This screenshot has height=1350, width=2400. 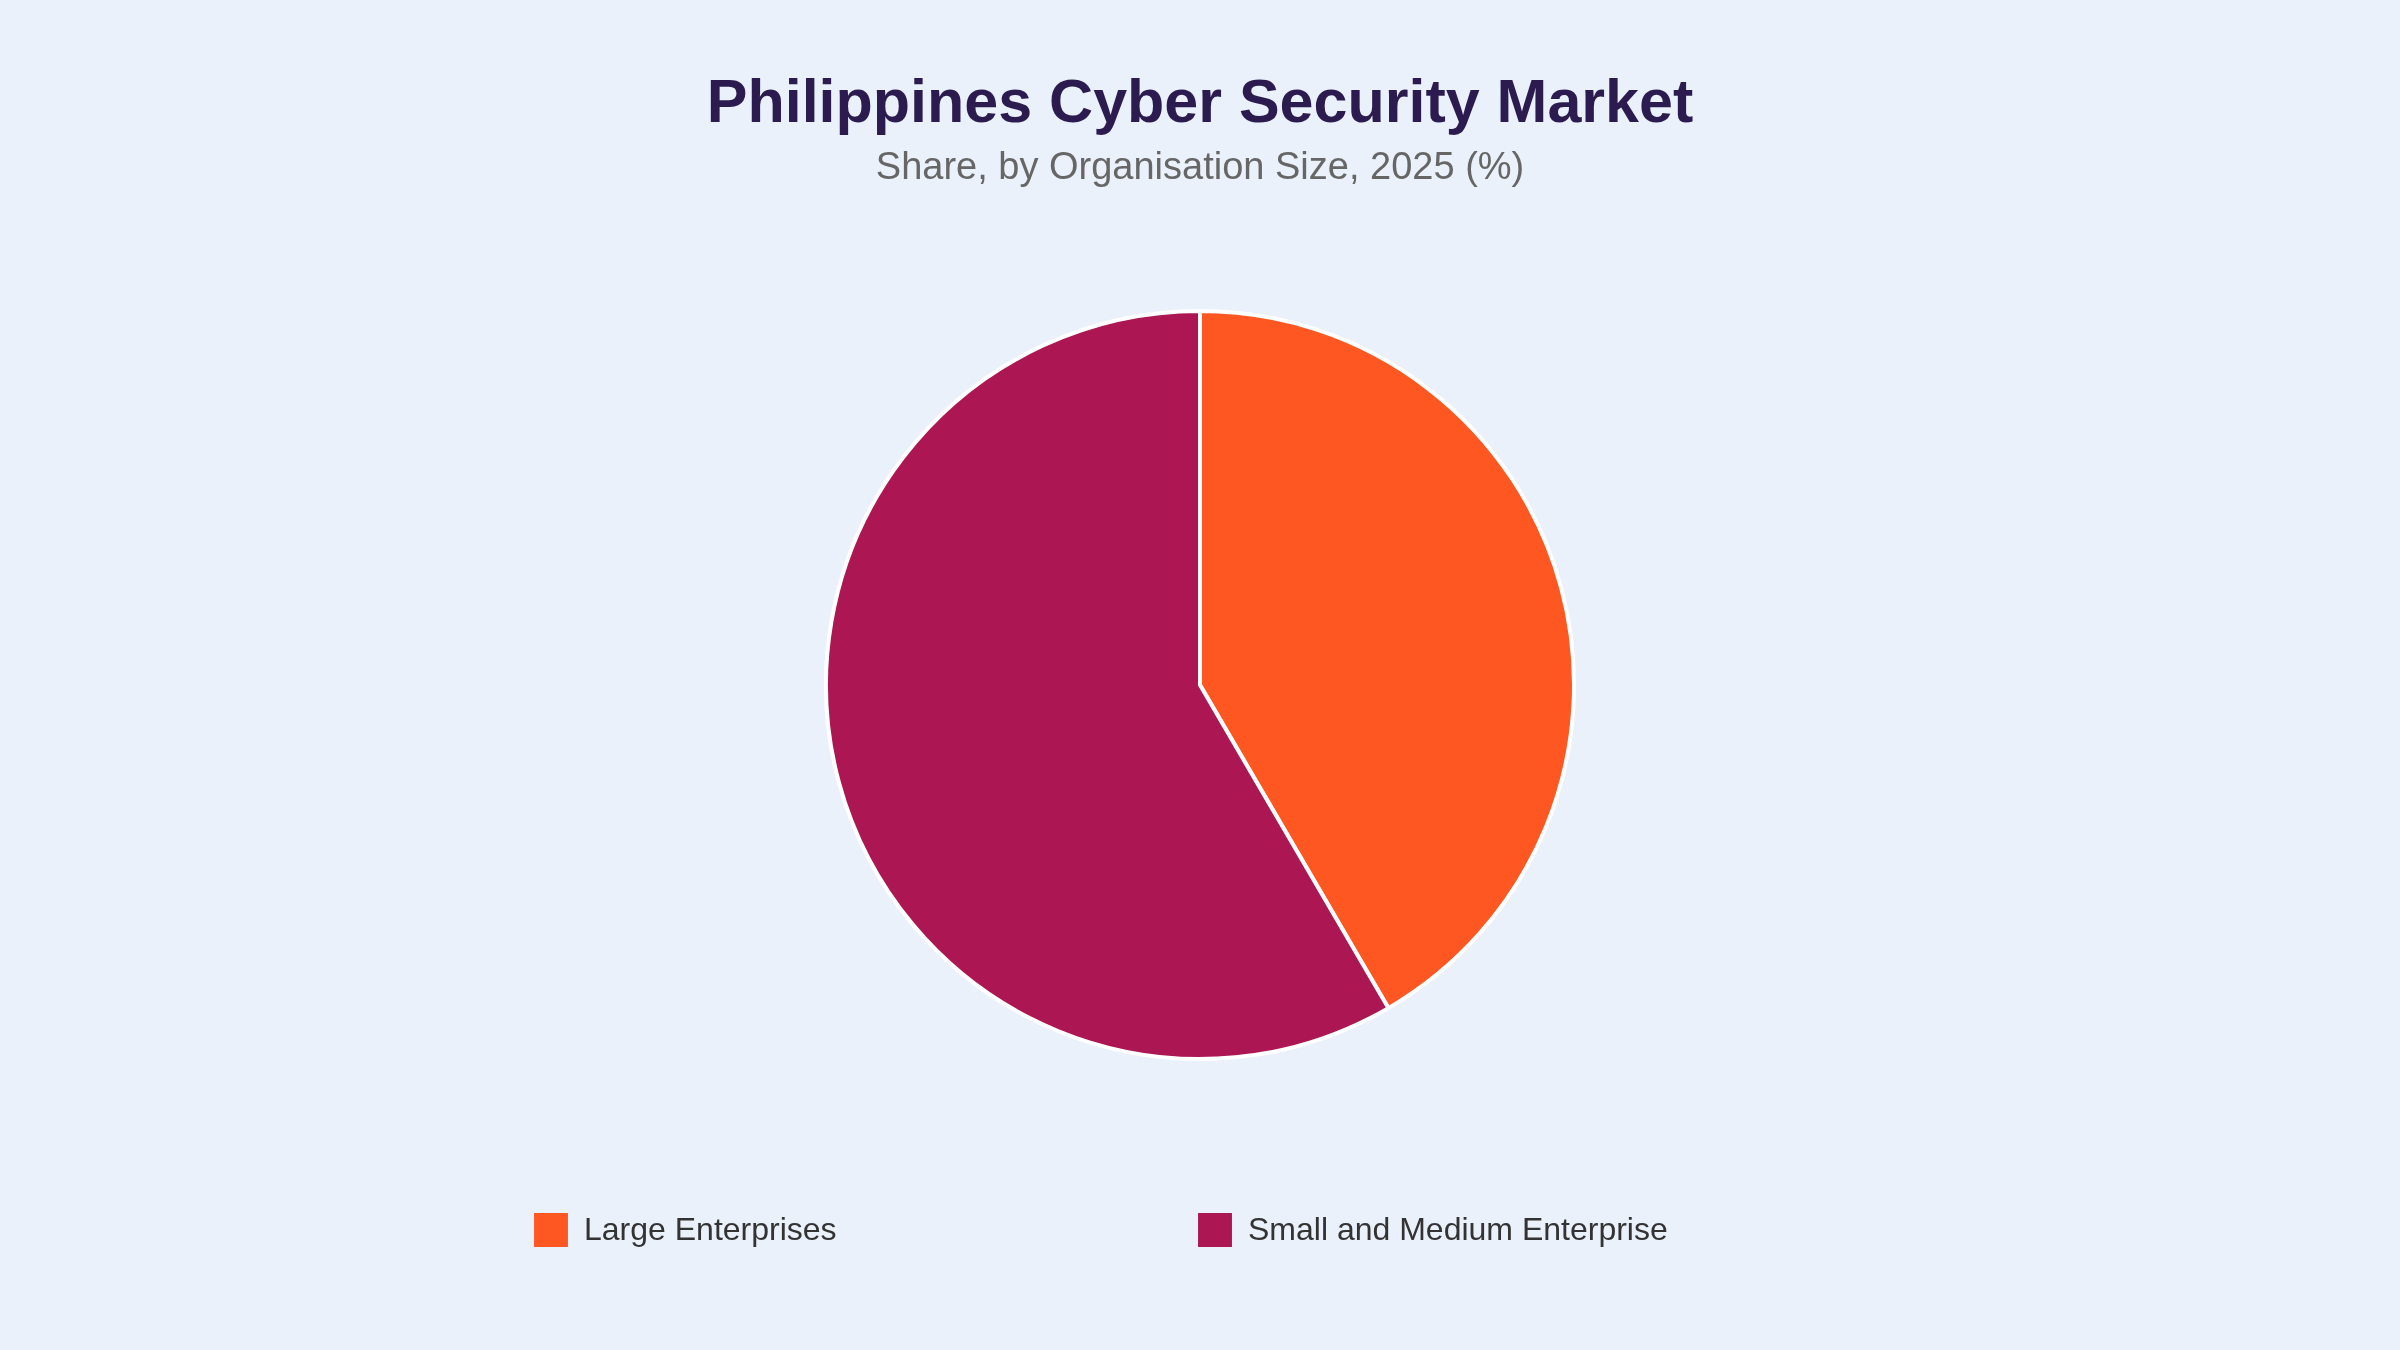 What do you see at coordinates (1200, 166) in the screenshot?
I see `chart-subtitle: Share, by Organisation Size, 2025 (%)` at bounding box center [1200, 166].